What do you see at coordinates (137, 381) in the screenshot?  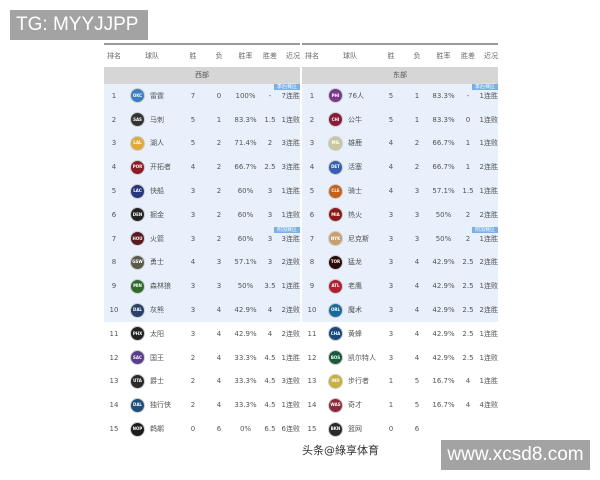 I see `team-logo-icon: UTA` at bounding box center [137, 381].